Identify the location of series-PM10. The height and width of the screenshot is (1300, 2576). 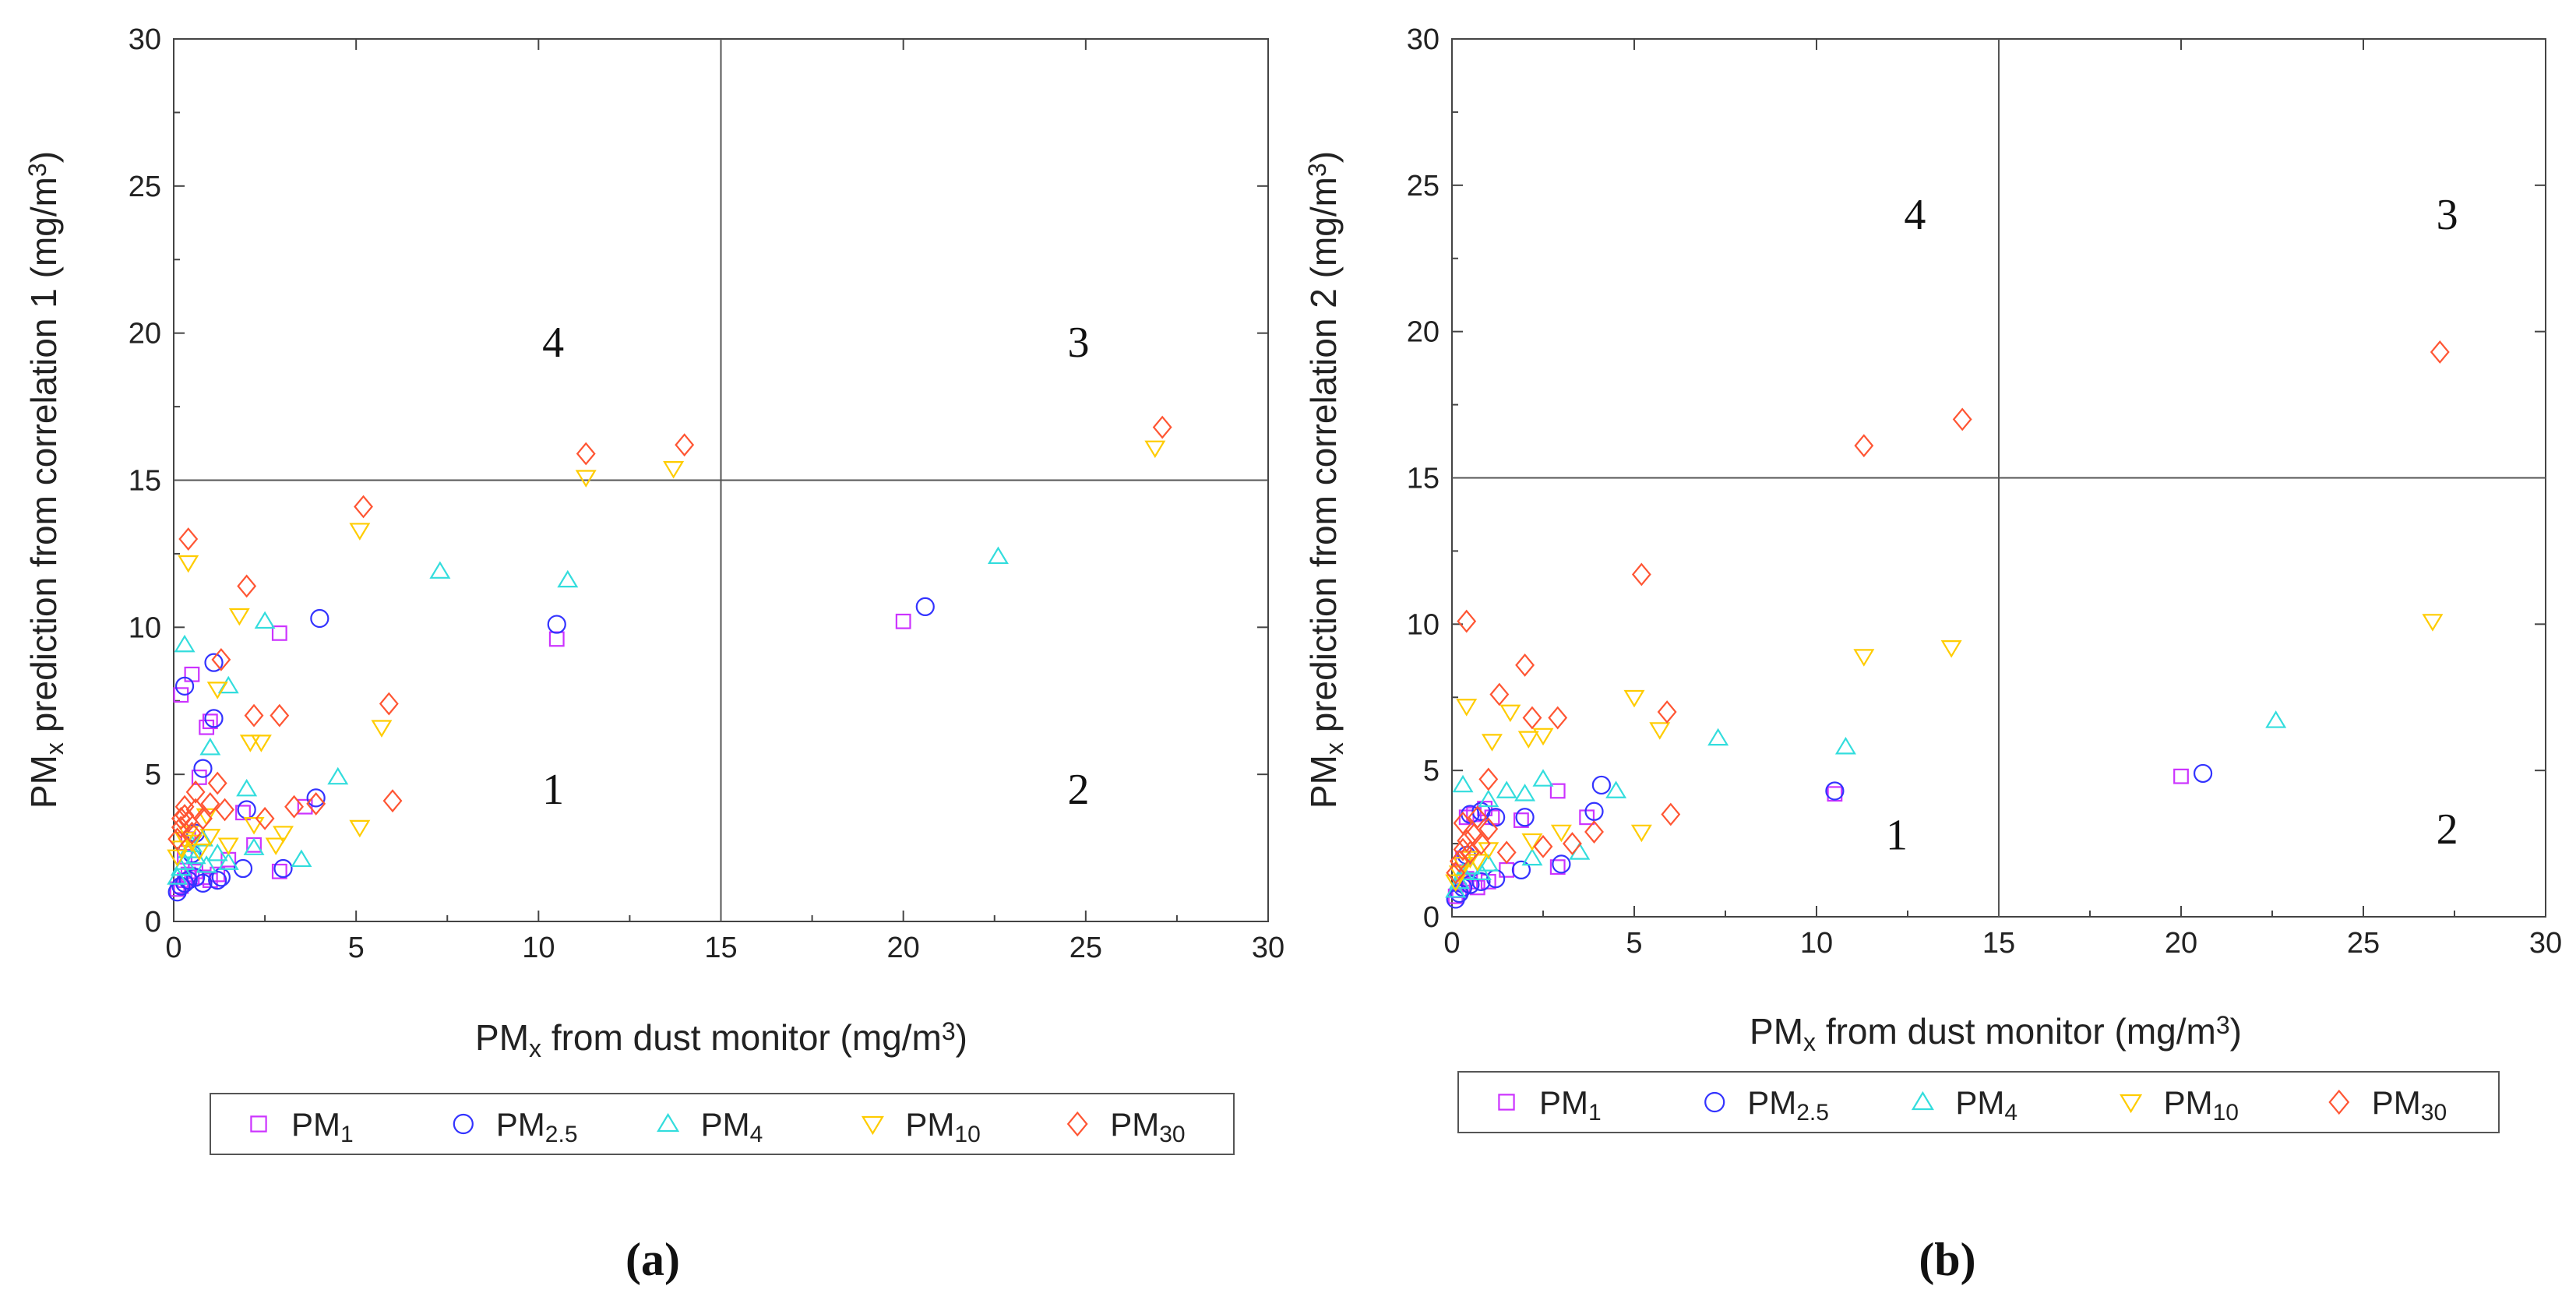
(1944, 753).